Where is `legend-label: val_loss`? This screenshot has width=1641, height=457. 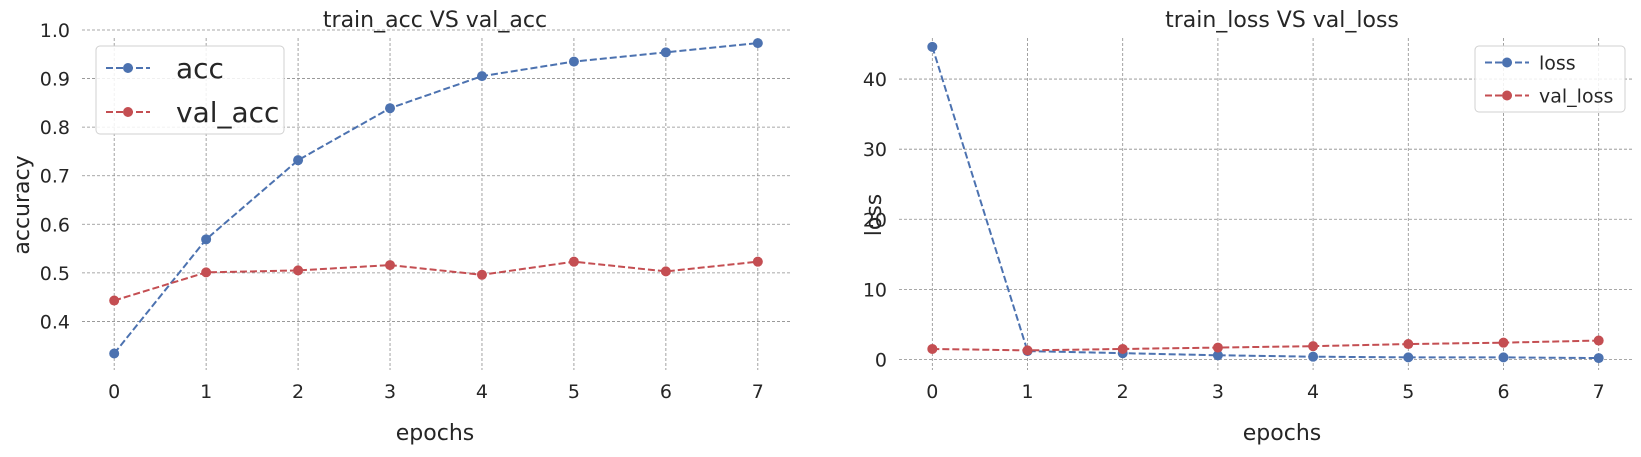 legend-label: val_loss is located at coordinates (1576, 96).